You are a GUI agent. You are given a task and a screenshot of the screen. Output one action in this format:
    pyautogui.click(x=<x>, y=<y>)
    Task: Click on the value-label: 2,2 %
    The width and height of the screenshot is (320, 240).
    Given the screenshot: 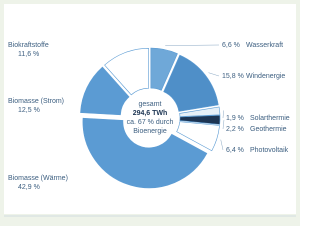 What is the action you would take?
    pyautogui.click(x=235, y=129)
    